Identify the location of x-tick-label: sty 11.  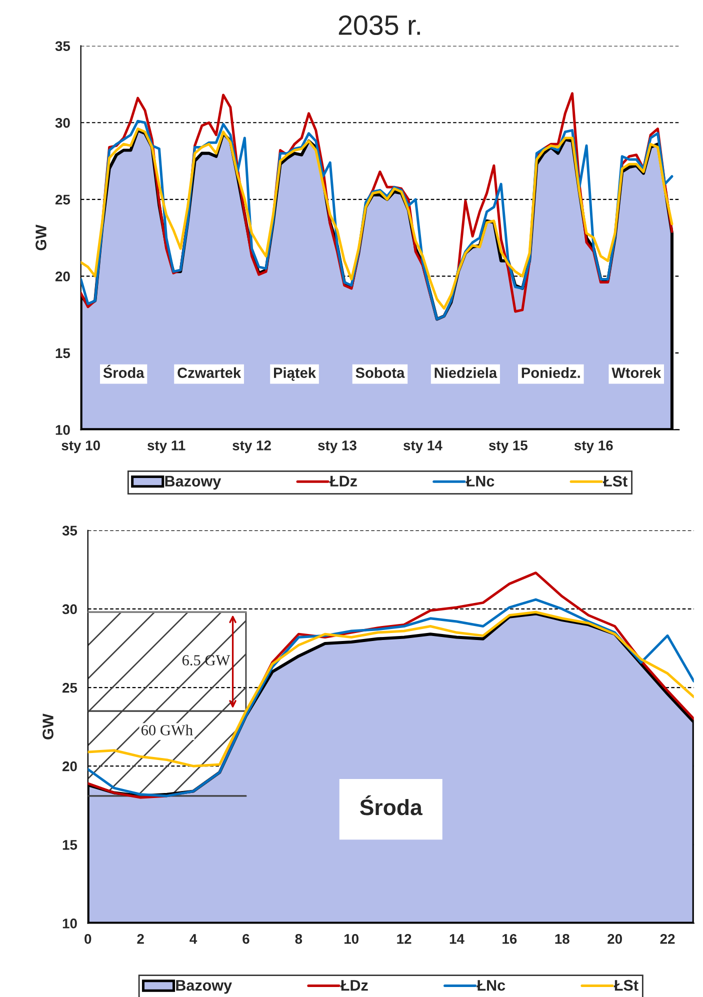
(166, 447).